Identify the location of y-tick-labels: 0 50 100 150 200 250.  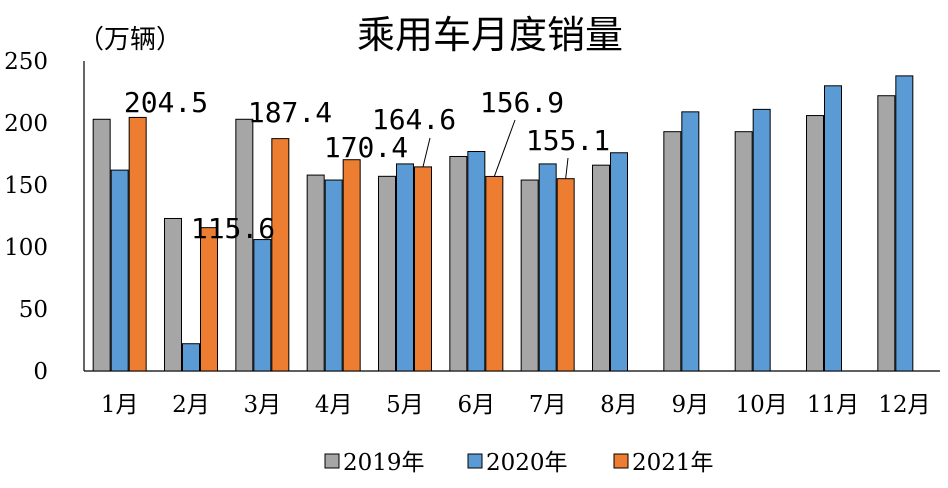
(26, 217).